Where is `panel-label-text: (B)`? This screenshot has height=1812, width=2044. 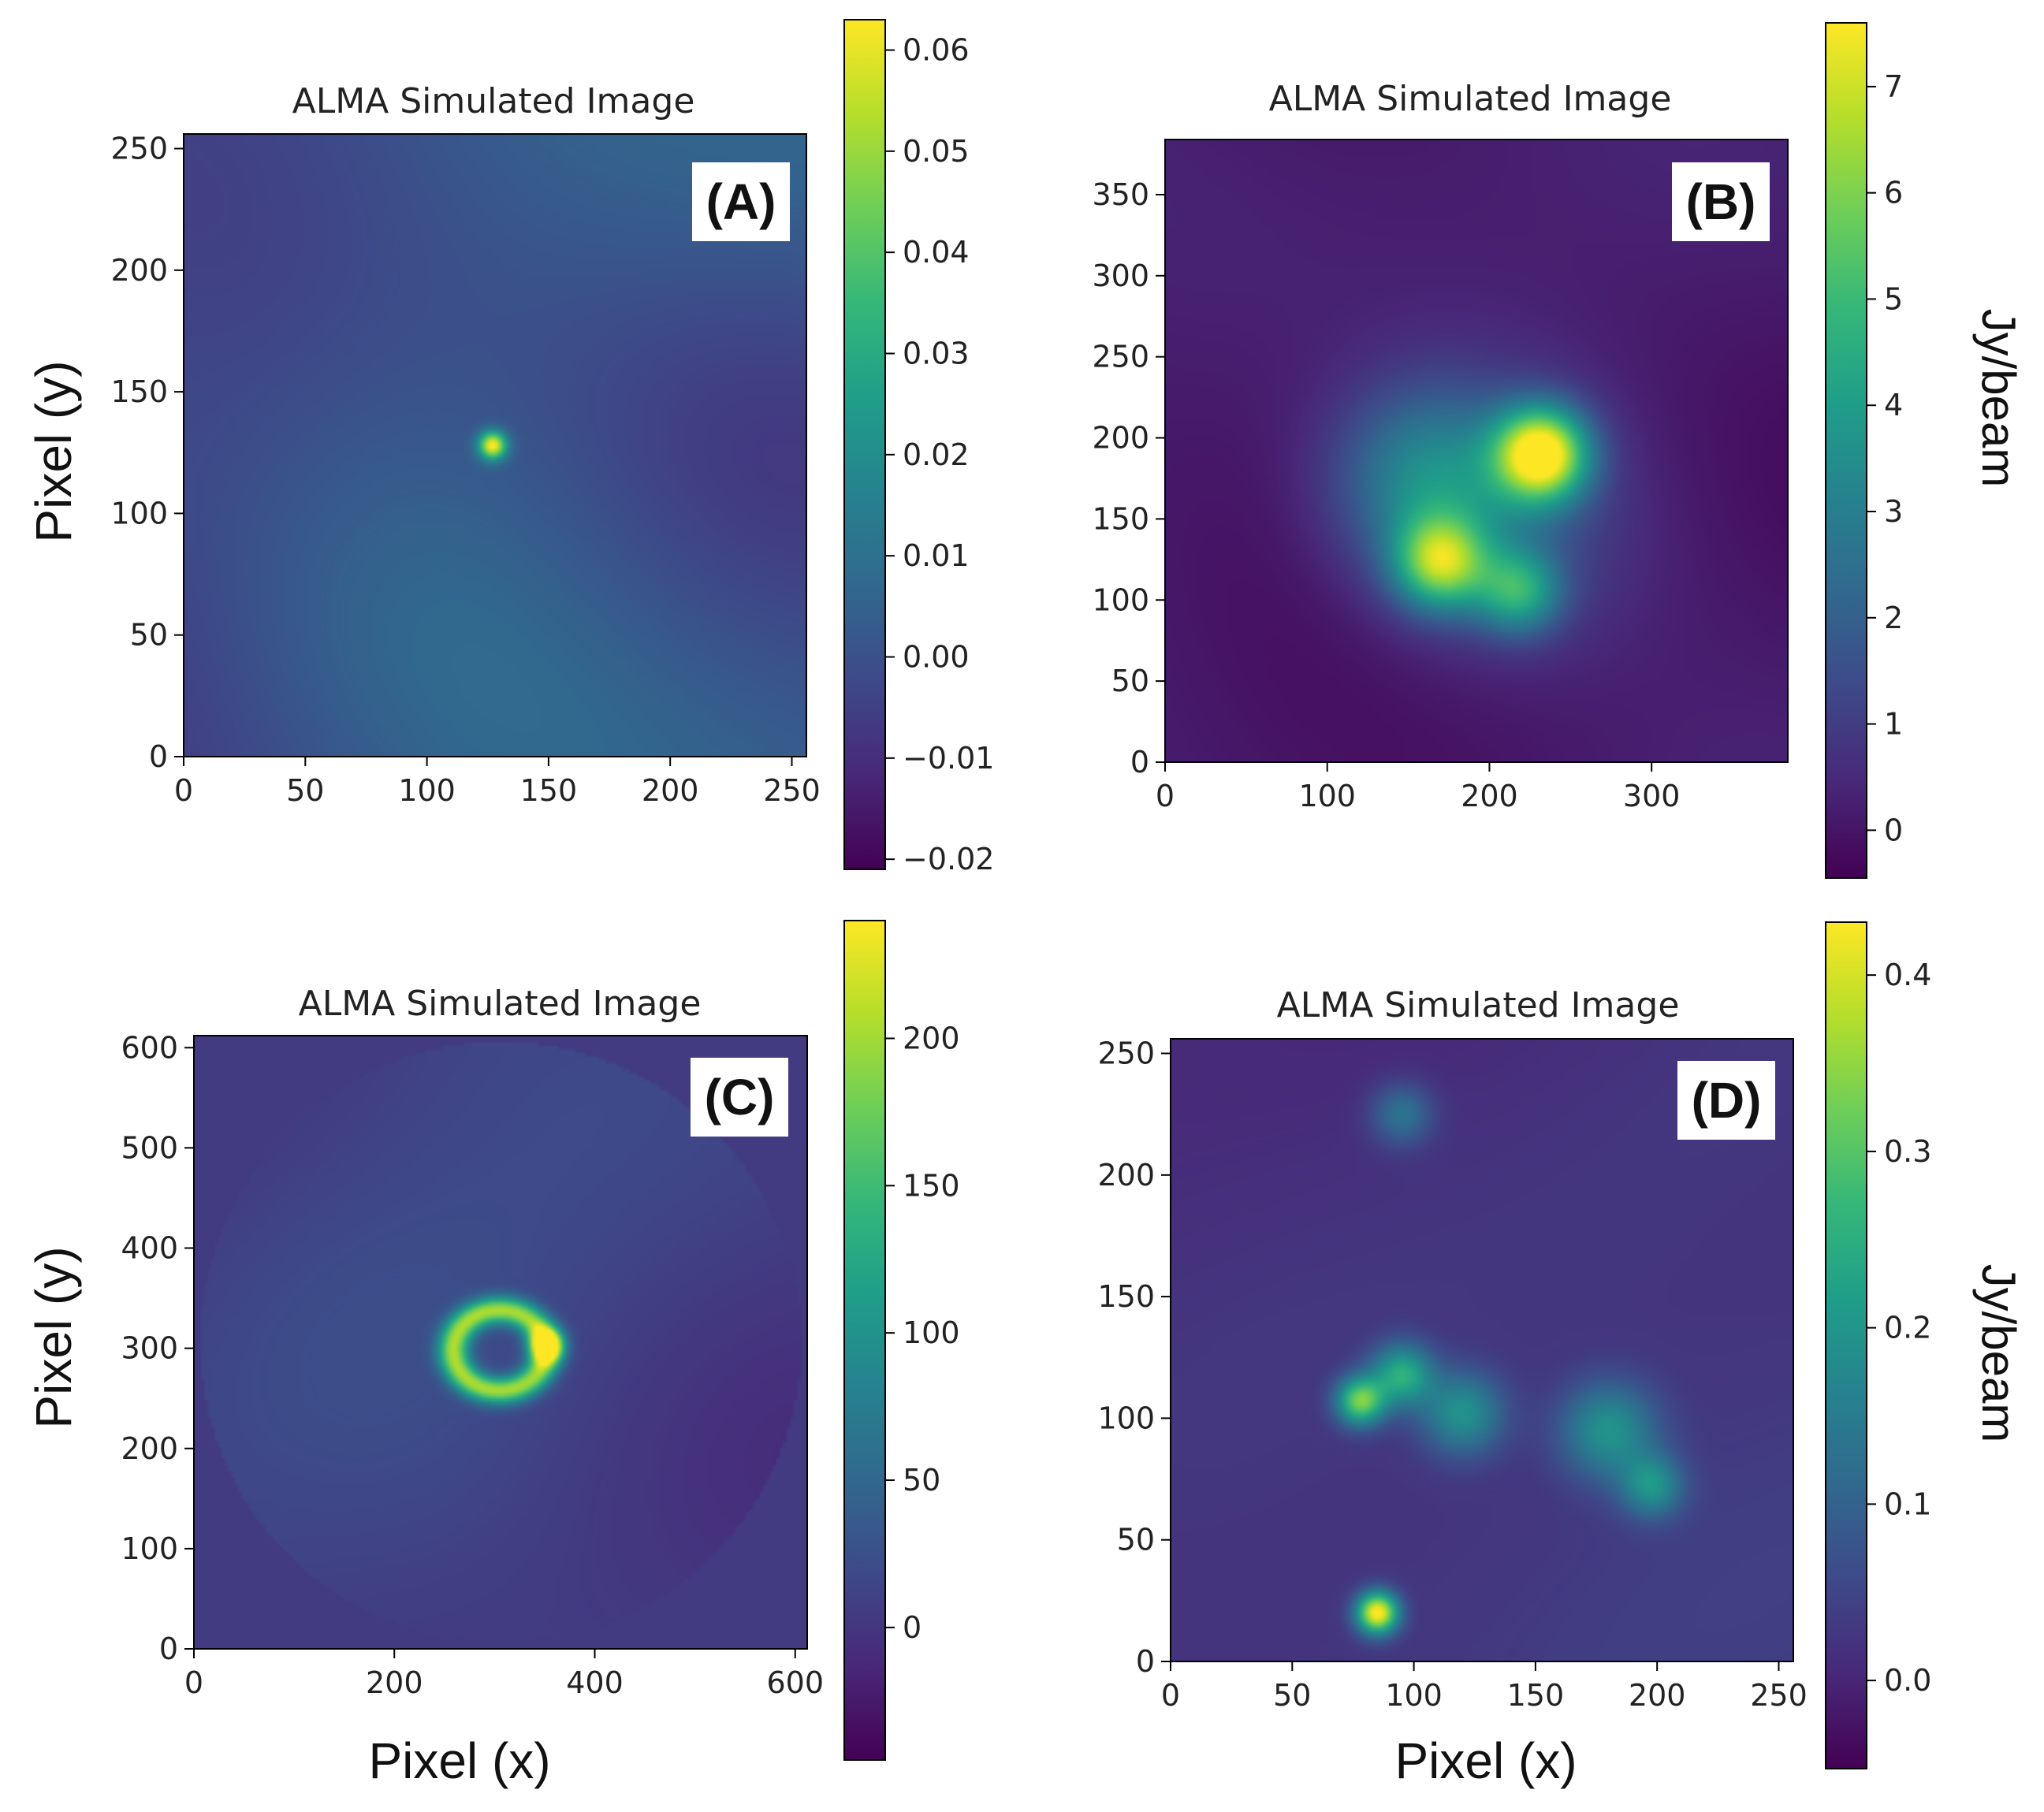 panel-label-text: (B) is located at coordinates (1721, 202).